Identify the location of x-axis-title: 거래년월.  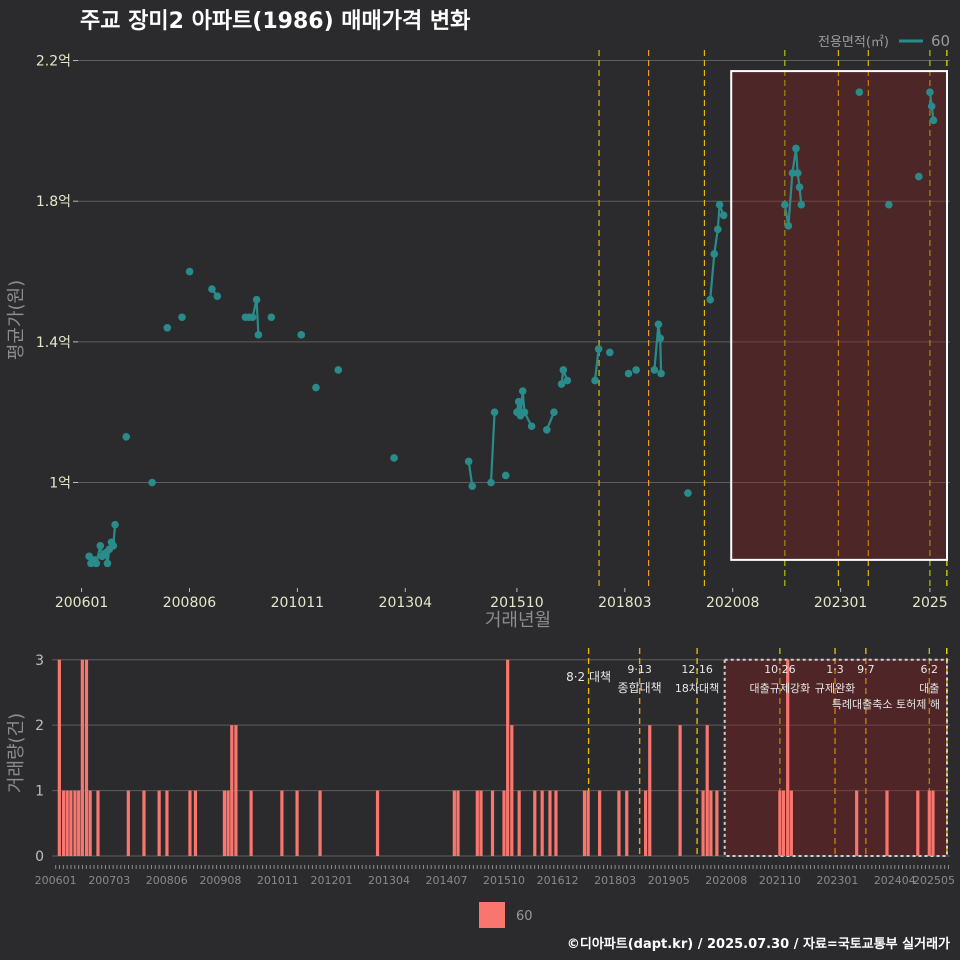
(518, 620).